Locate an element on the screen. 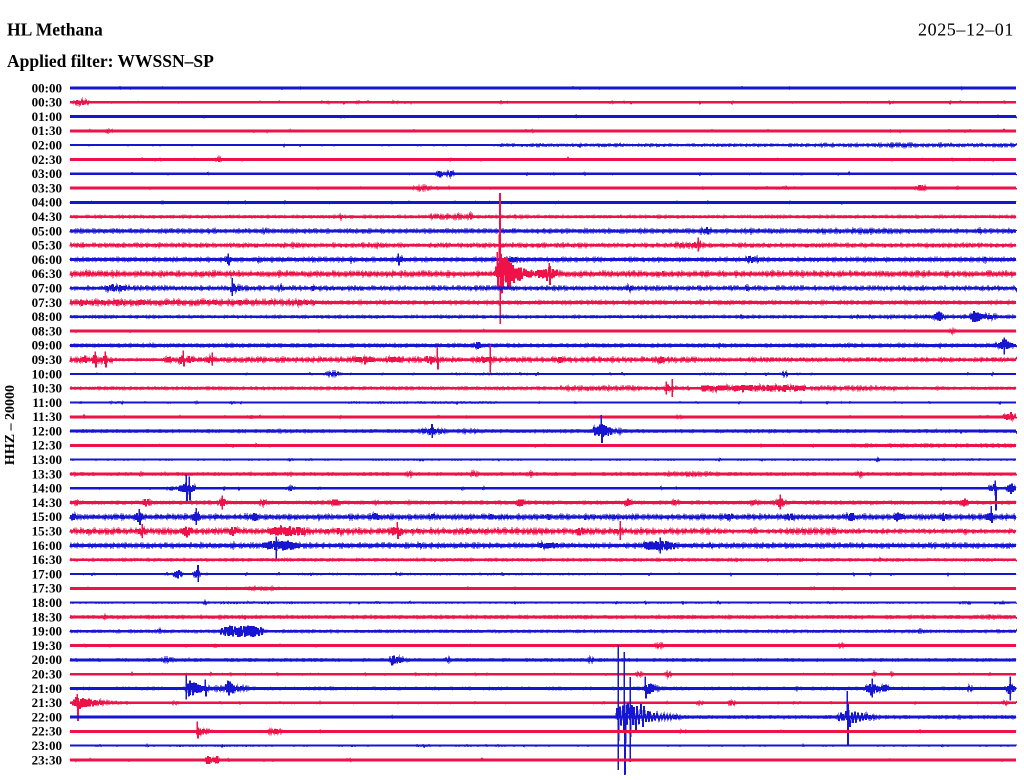 The height and width of the screenshot is (780, 1024). svg-text: 18:30 is located at coordinates (47, 616).